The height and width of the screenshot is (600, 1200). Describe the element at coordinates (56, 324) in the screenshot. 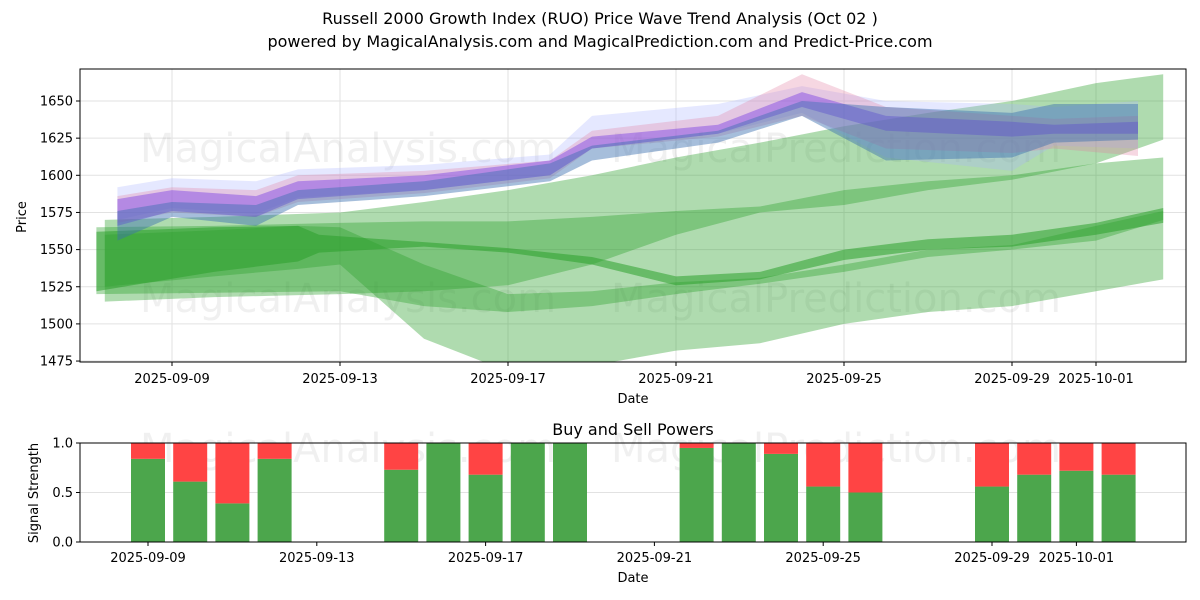

I see `y-tick-label: 1500` at that location.